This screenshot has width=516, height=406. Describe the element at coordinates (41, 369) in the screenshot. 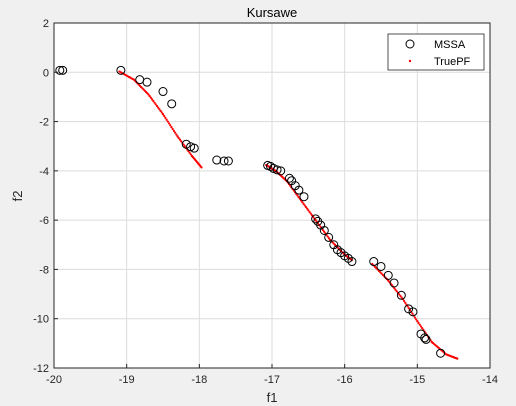

I see `y-tick-label: -12` at that location.